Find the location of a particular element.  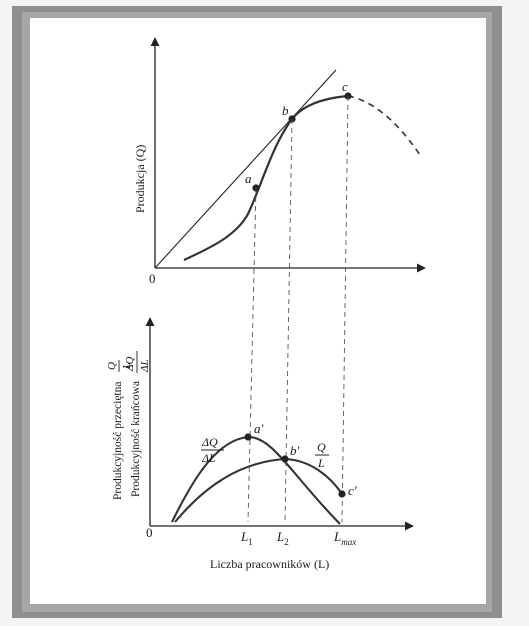

y-label-average-num: Q is located at coordinates (112, 366).